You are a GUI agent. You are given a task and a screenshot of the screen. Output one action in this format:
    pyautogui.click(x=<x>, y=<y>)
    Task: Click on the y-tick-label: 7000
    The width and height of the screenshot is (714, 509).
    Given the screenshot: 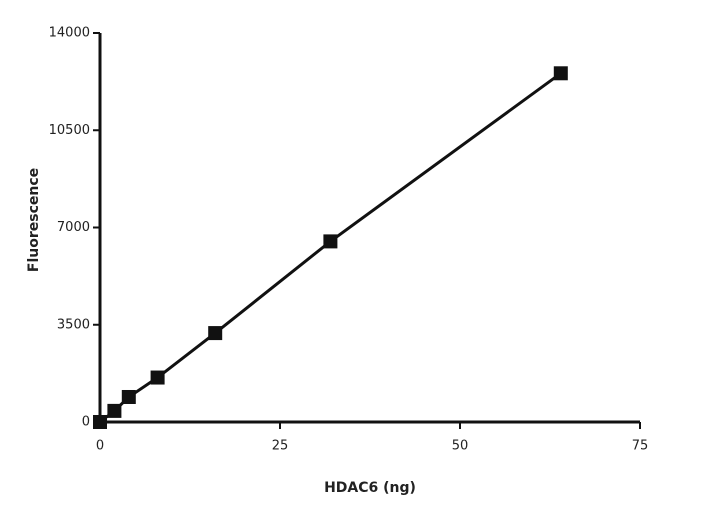 What is the action you would take?
    pyautogui.click(x=73, y=227)
    